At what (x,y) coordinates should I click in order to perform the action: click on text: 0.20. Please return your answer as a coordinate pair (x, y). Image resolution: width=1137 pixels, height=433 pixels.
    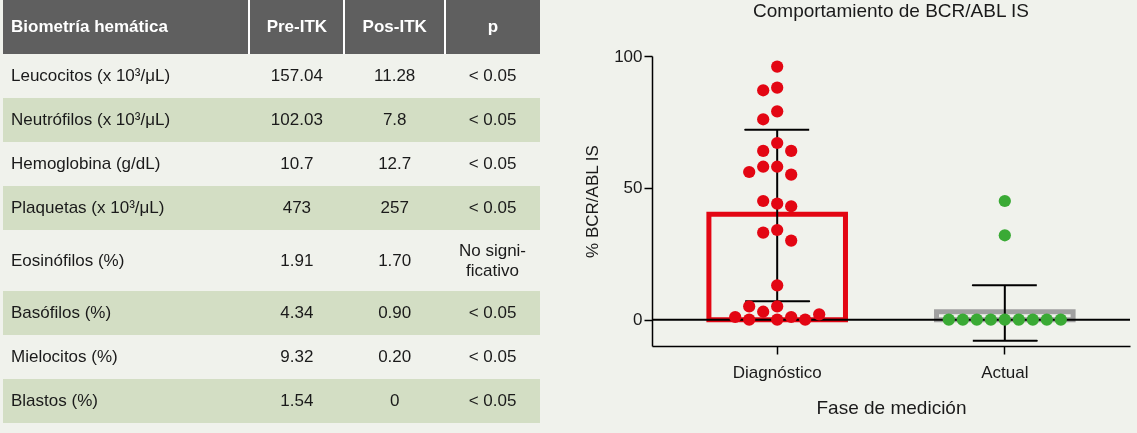
    Looking at the image, I should click on (395, 357).